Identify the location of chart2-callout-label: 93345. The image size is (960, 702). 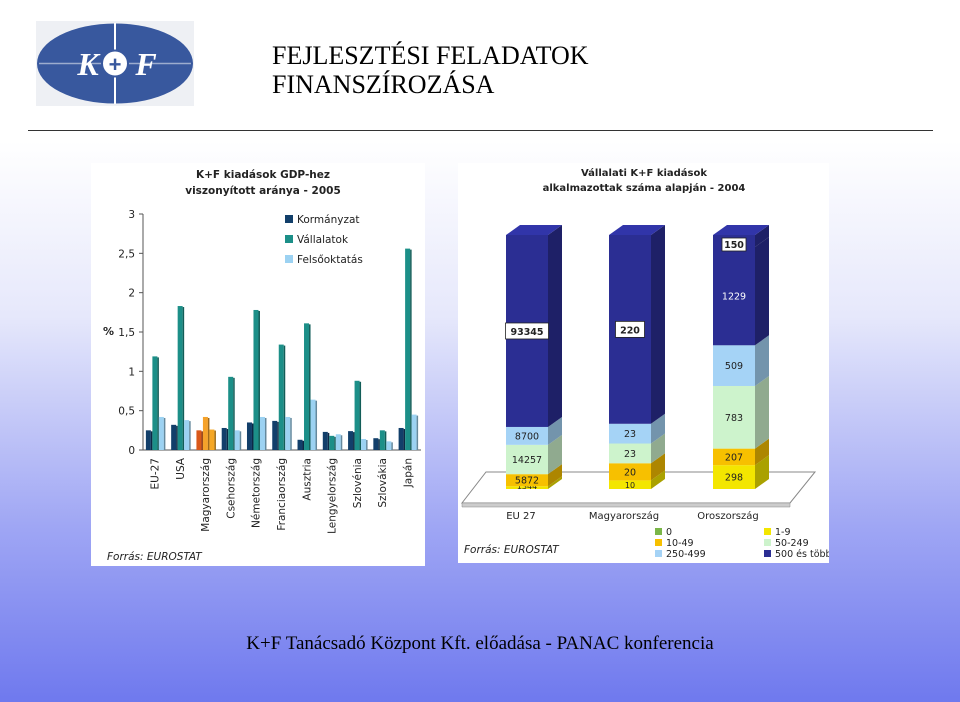
(526, 332).